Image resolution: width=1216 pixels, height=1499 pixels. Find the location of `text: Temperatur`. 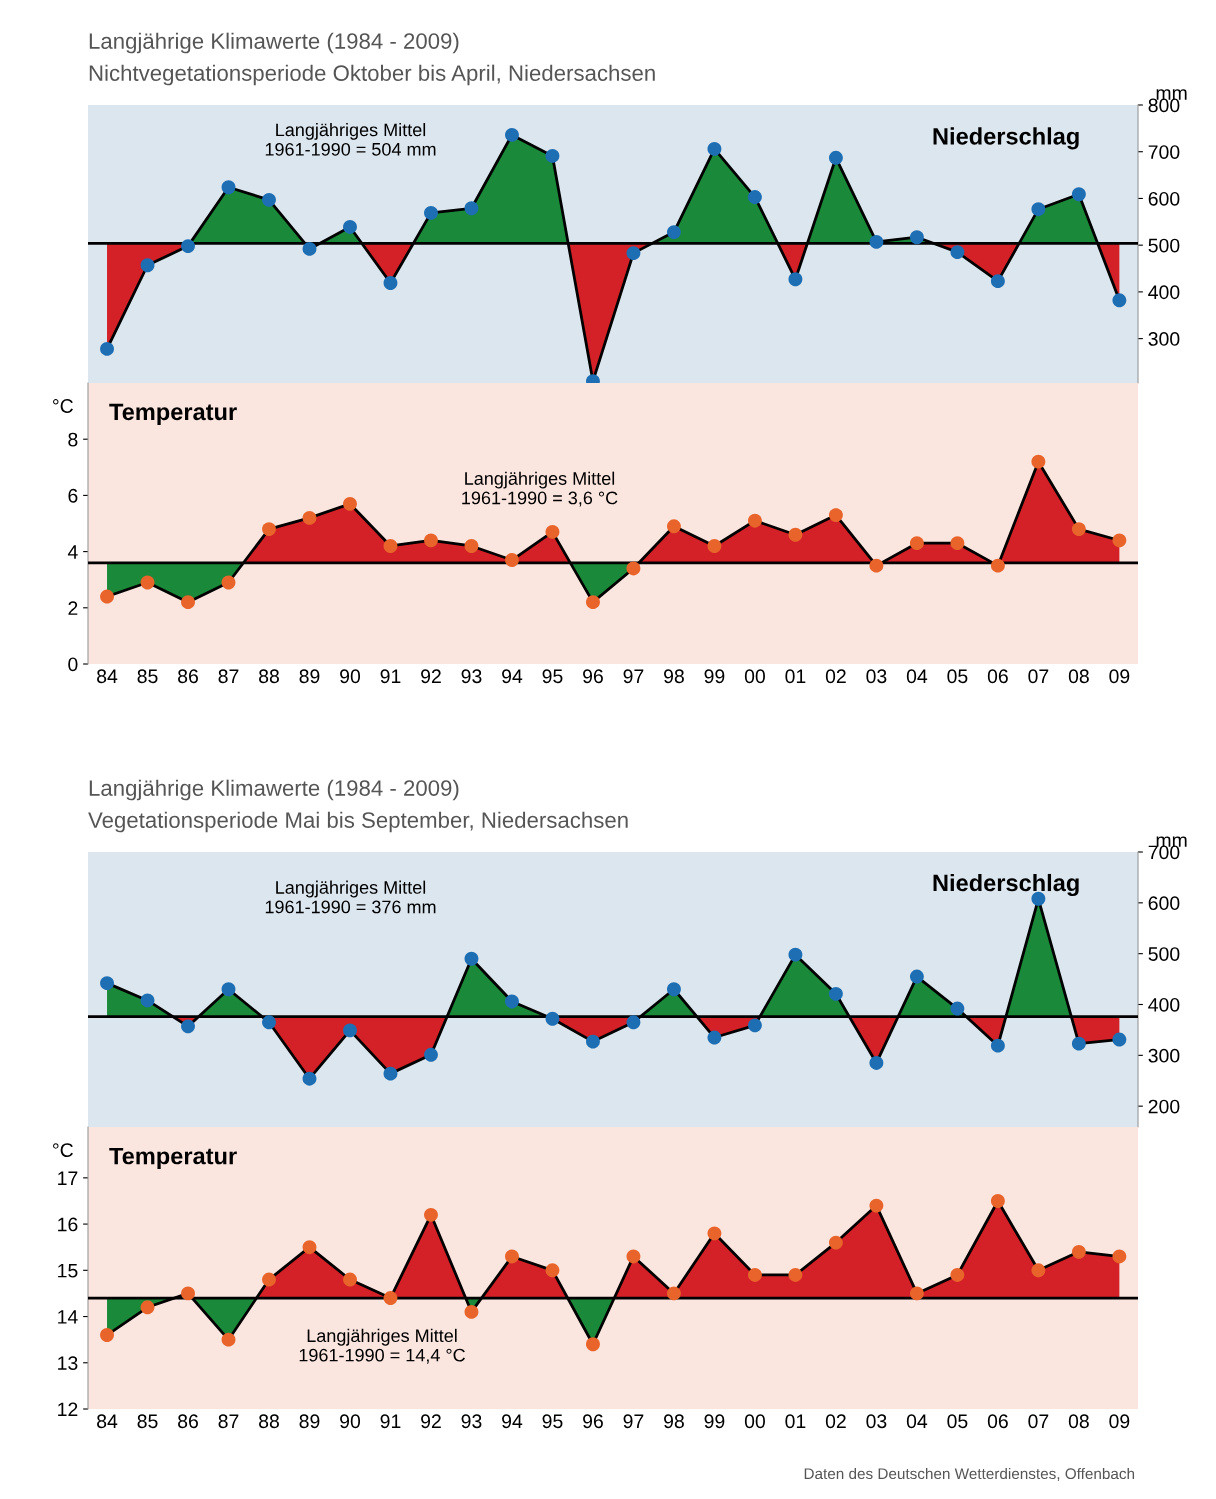

text: Temperatur is located at coordinates (173, 414).